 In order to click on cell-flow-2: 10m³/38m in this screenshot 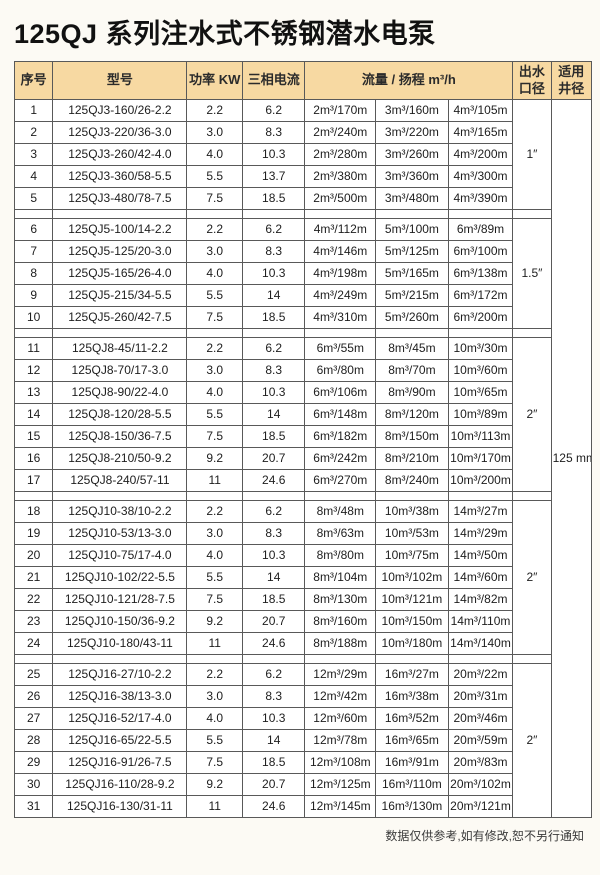, I will do `click(412, 511)`.